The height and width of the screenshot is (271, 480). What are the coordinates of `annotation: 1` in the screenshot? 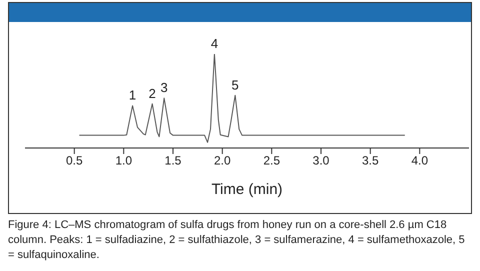 It's located at (132, 95).